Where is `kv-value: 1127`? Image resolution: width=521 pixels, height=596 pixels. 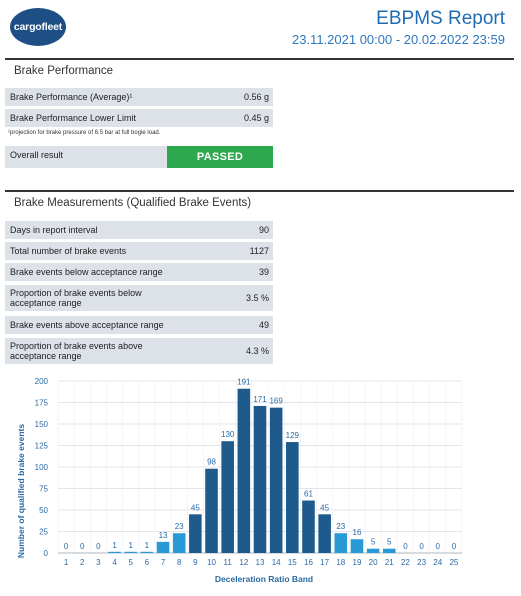 kv-value: 1127 is located at coordinates (259, 251).